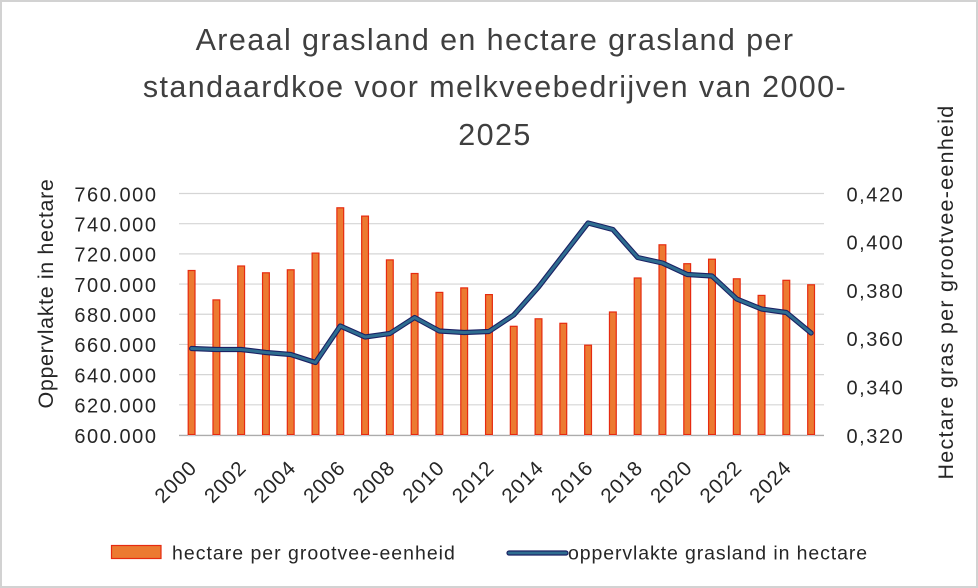 This screenshot has width=978, height=588. Describe the element at coordinates (522, 481) in the screenshot. I see `svg-text: 2014` at that location.